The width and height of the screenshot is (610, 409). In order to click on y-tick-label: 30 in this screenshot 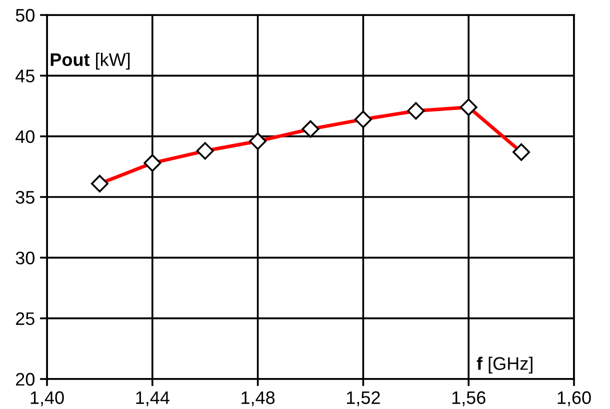, I will do `click(25, 258)`.